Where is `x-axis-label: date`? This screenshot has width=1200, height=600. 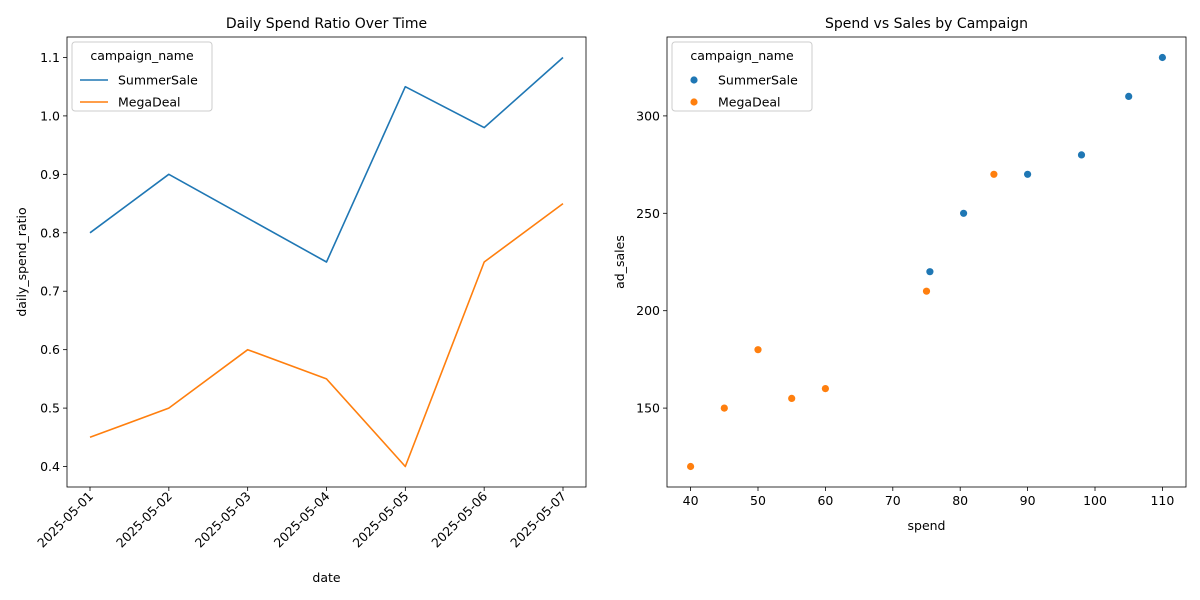
x-axis-label: date is located at coordinates (326, 577).